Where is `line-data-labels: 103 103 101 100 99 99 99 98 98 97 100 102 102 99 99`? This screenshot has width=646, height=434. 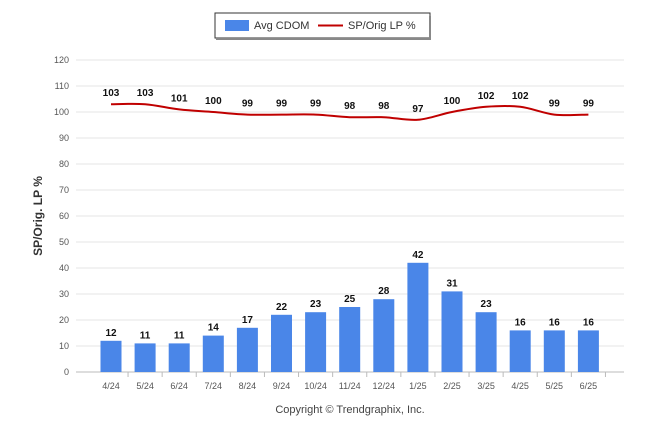
line-data-labels: 103 103 101 100 99 99 99 98 98 97 100 102 102 99 99 is located at coordinates (349, 101).